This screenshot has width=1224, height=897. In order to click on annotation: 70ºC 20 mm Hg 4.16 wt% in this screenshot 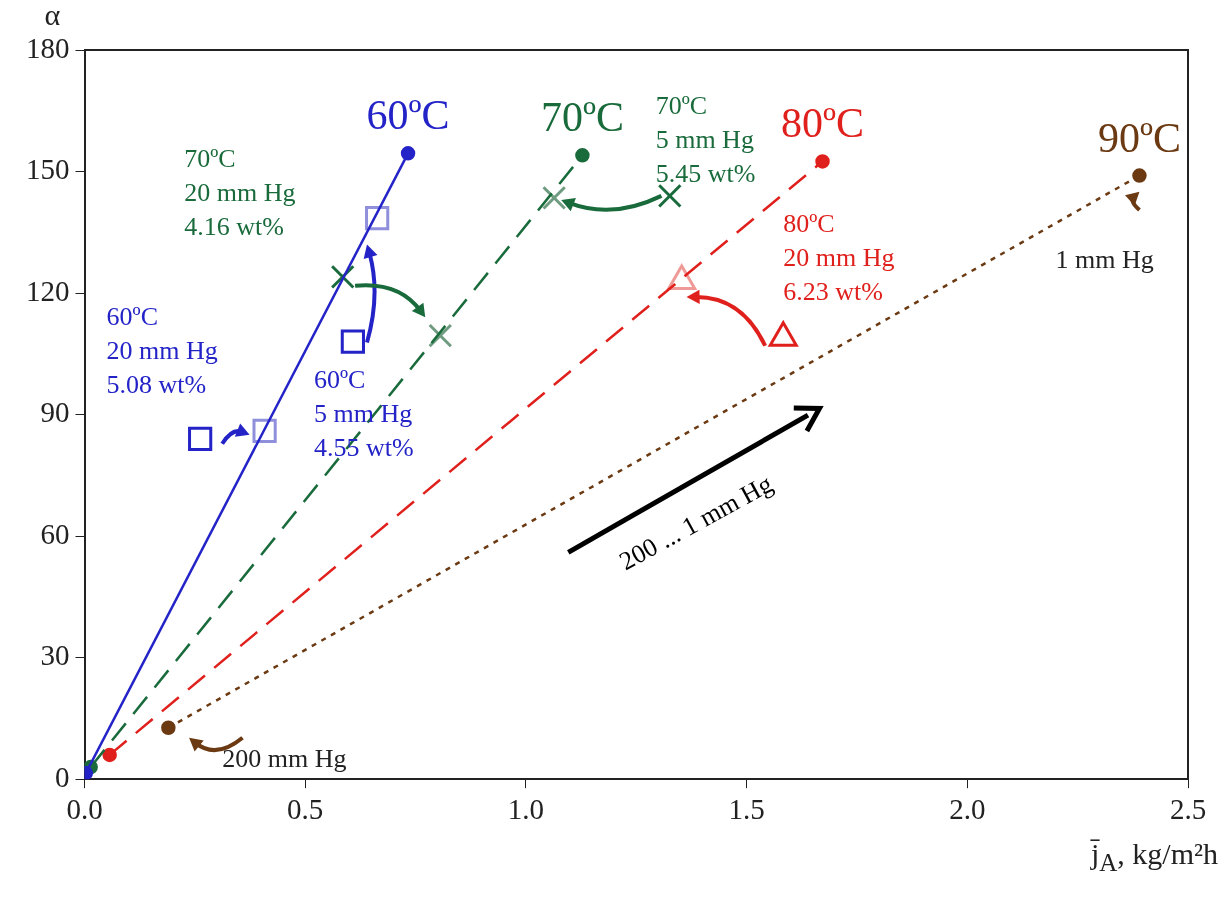, I will do `click(240, 193)`.